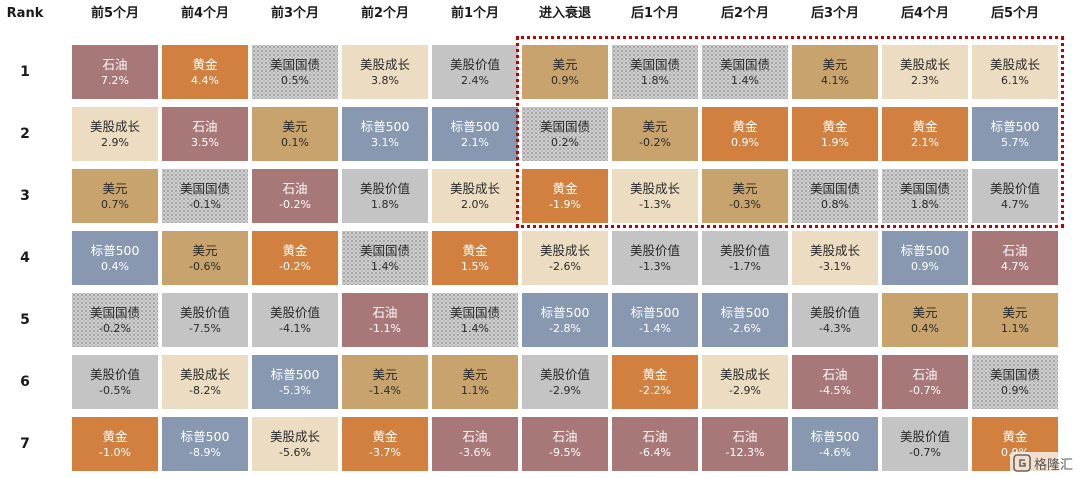 This screenshot has width=1080, height=478. What do you see at coordinates (205, 452) in the screenshot?
I see `asset-return: -8.9%` at bounding box center [205, 452].